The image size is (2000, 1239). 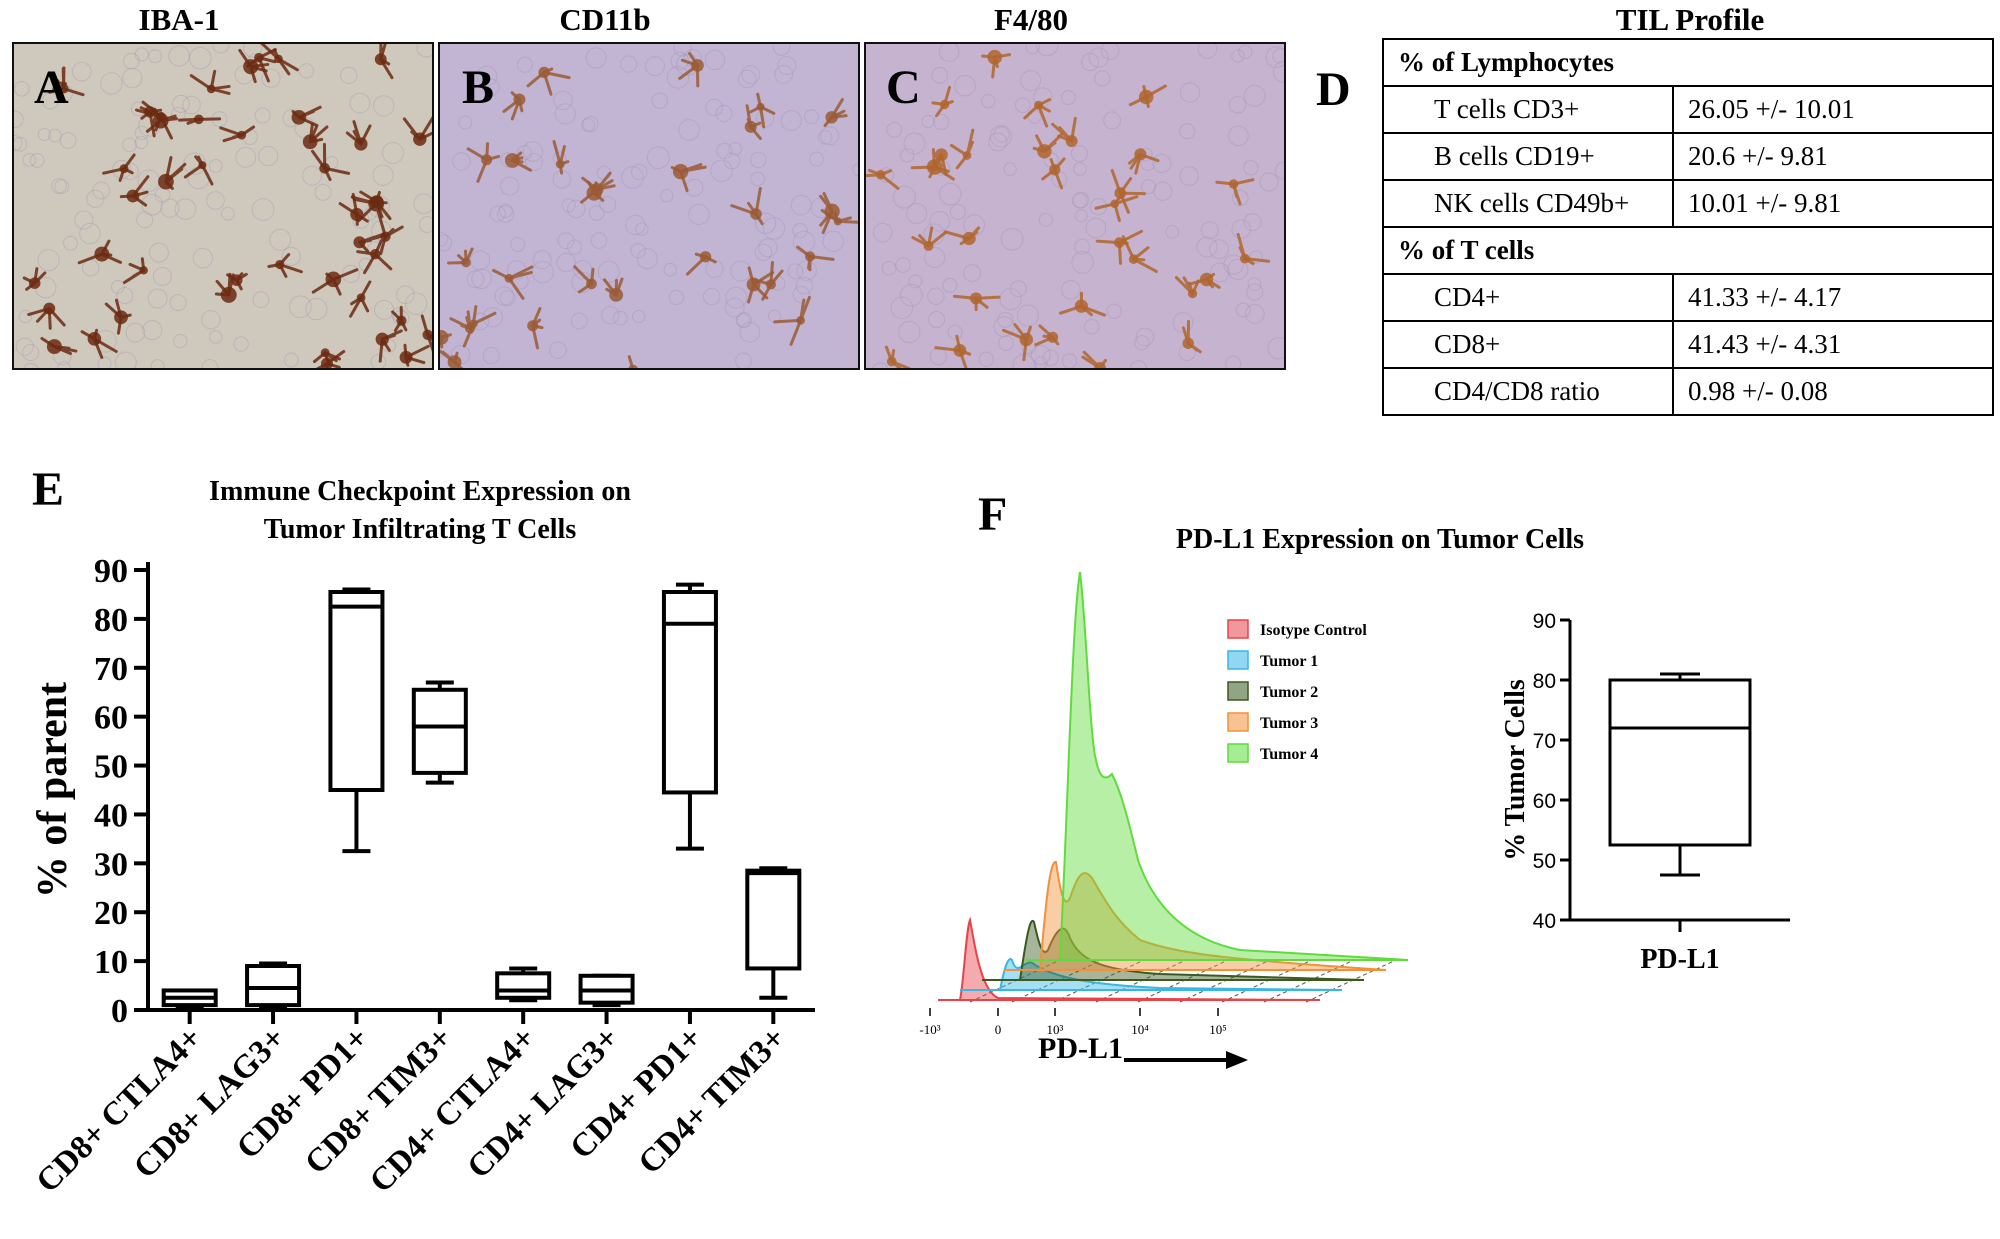 I want to click on legend-swatch, so click(x=1238, y=691).